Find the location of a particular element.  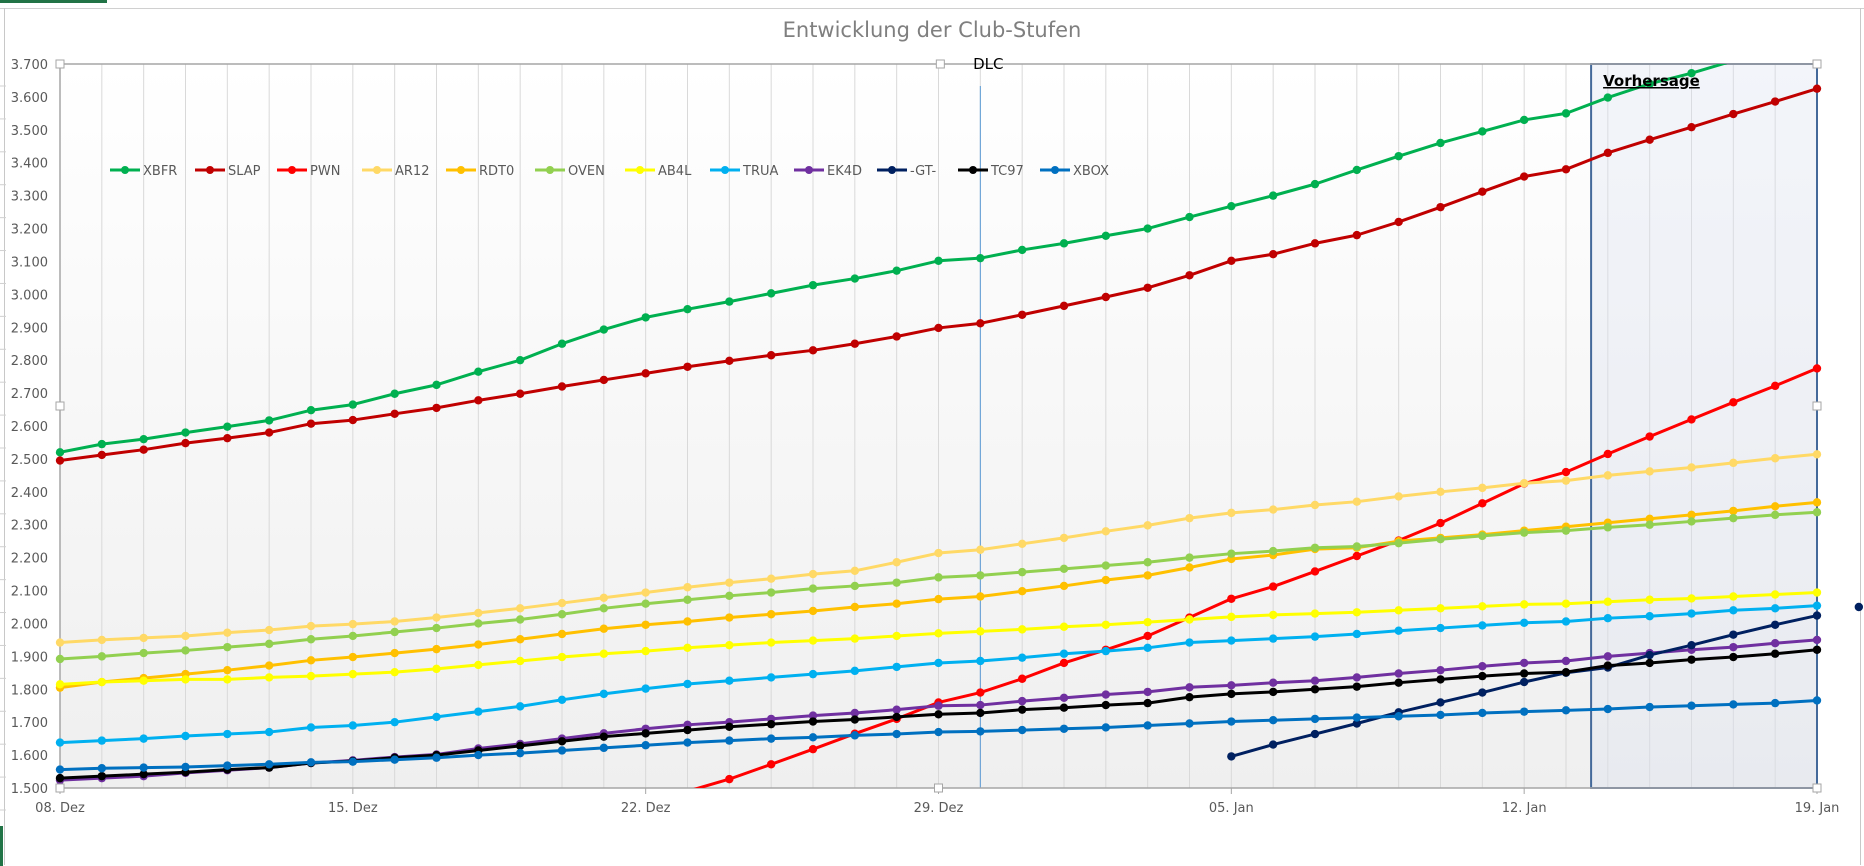

legend-item: SLAP is located at coordinates (228, 171).